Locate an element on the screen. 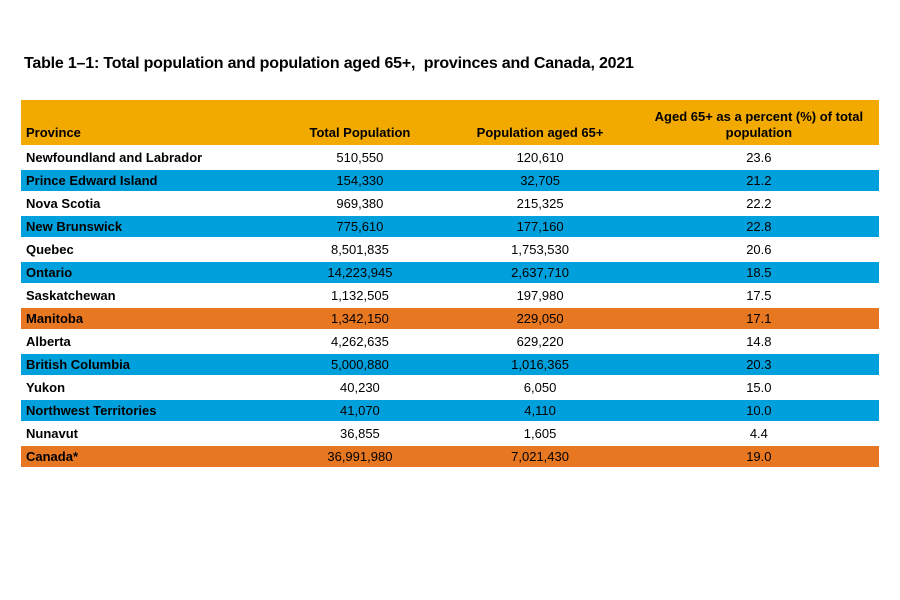 The width and height of the screenshot is (900, 600). cell-total-population: 36,991,980 is located at coordinates (360, 457).